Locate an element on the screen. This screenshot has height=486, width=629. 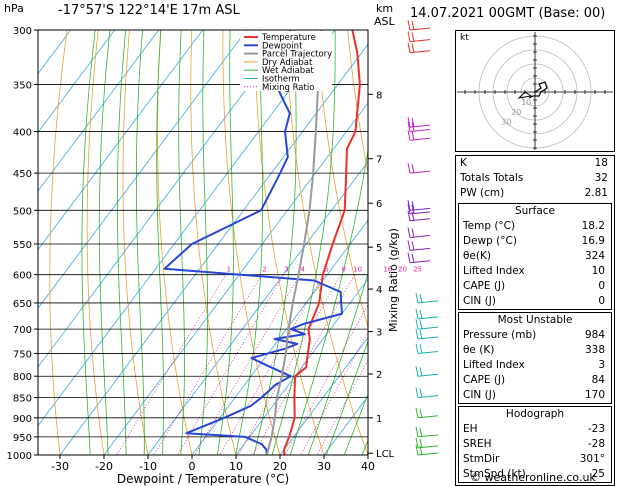
mixing-ratio-label: 10 is located at coordinates (357, 270).